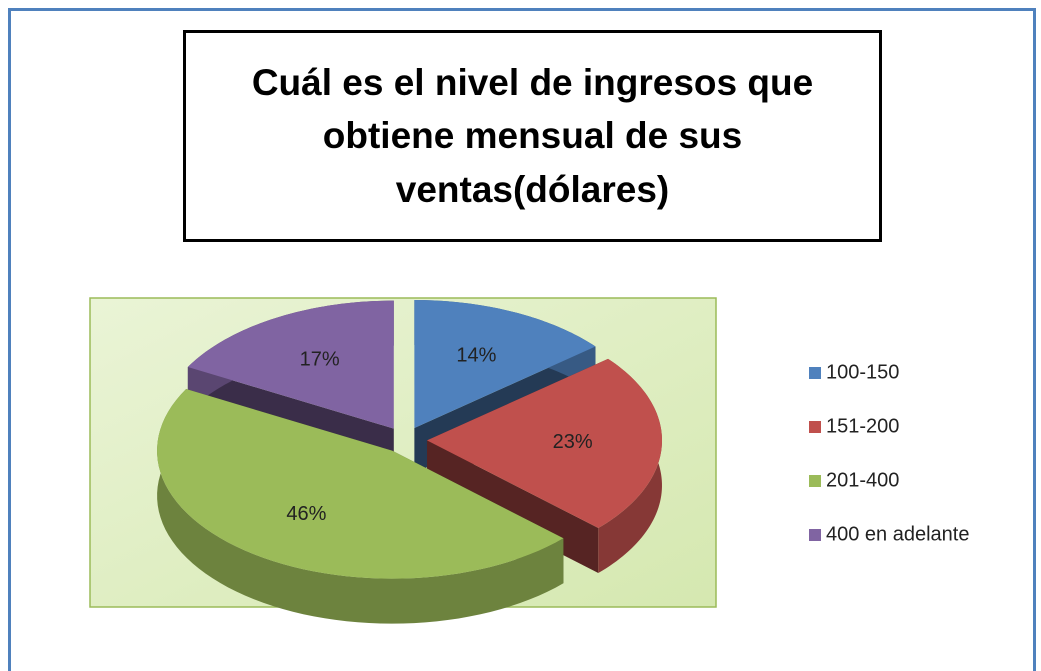  I want to click on data-label: 46%, so click(306, 514).